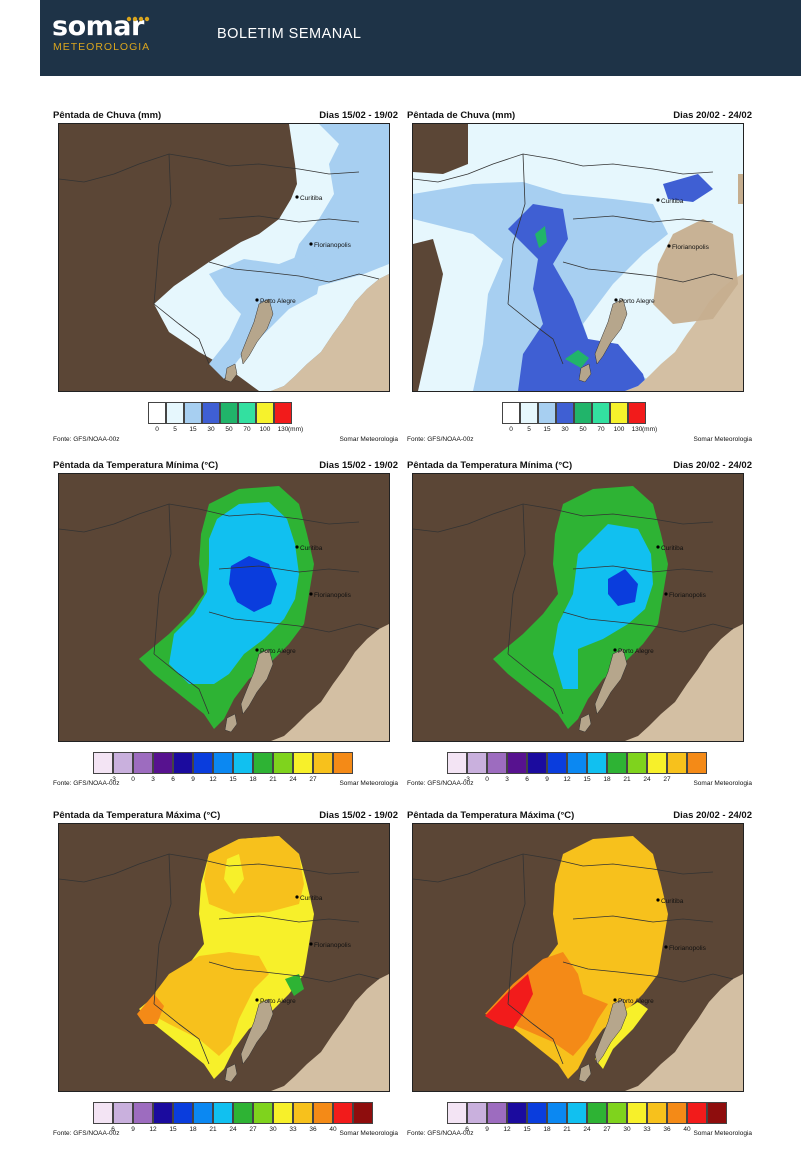 Image resolution: width=801 pixels, height=1154 pixels. What do you see at coordinates (313, 1129) in the screenshot?
I see `scale-tick-label: 36` at bounding box center [313, 1129].